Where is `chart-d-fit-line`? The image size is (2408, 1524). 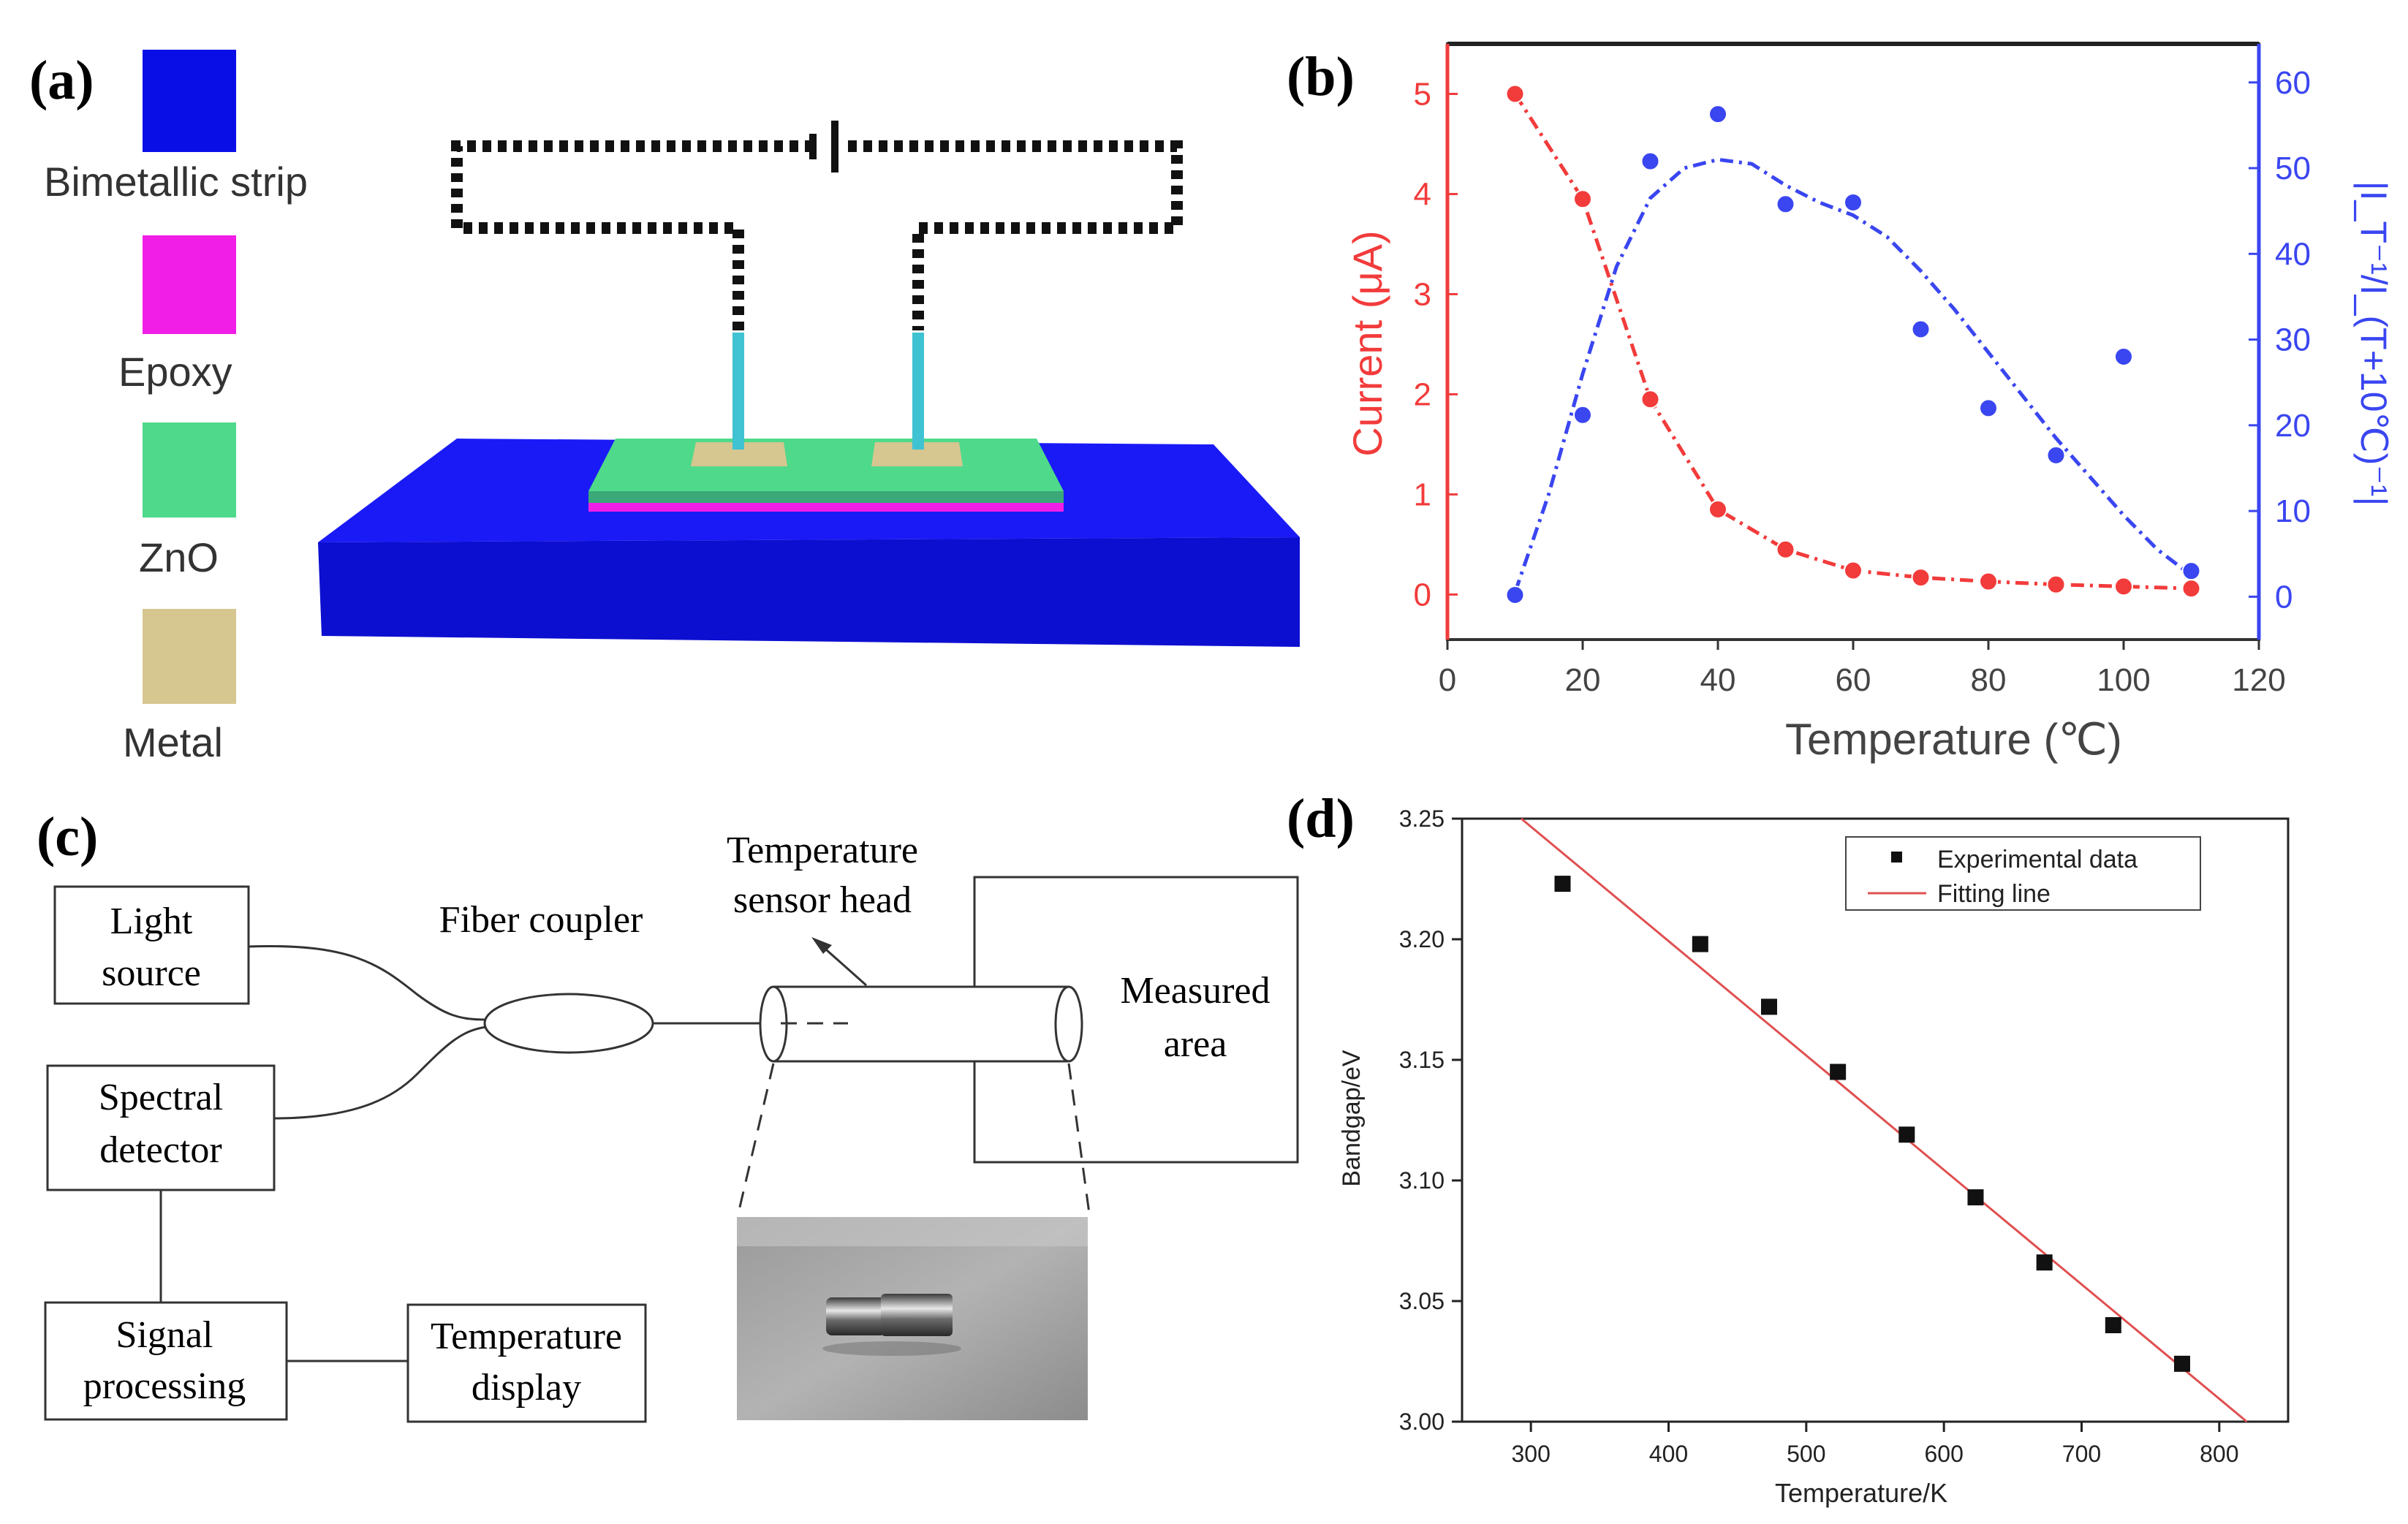 chart-d-fit-line is located at coordinates (1885, 1120).